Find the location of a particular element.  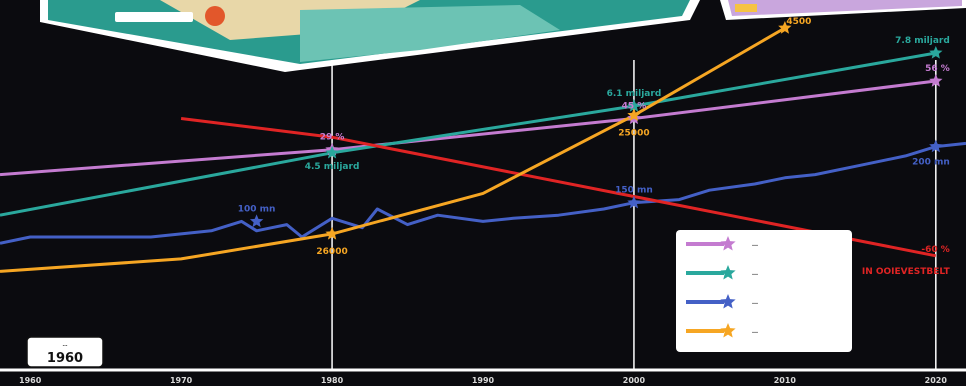

data-label-purple: 45 % is located at coordinates (634, 106).